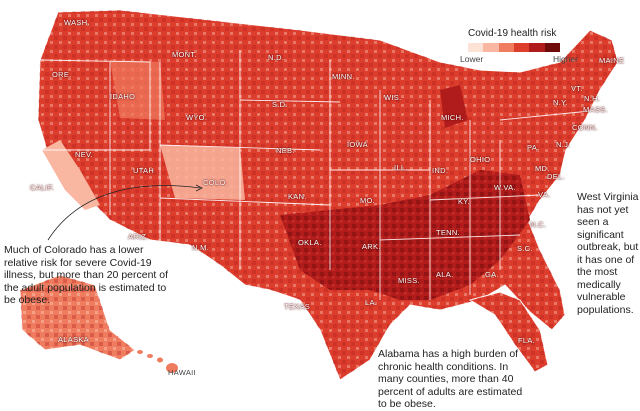  What do you see at coordinates (440, 170) in the screenshot?
I see `state-label-ind: IND.` at bounding box center [440, 170].